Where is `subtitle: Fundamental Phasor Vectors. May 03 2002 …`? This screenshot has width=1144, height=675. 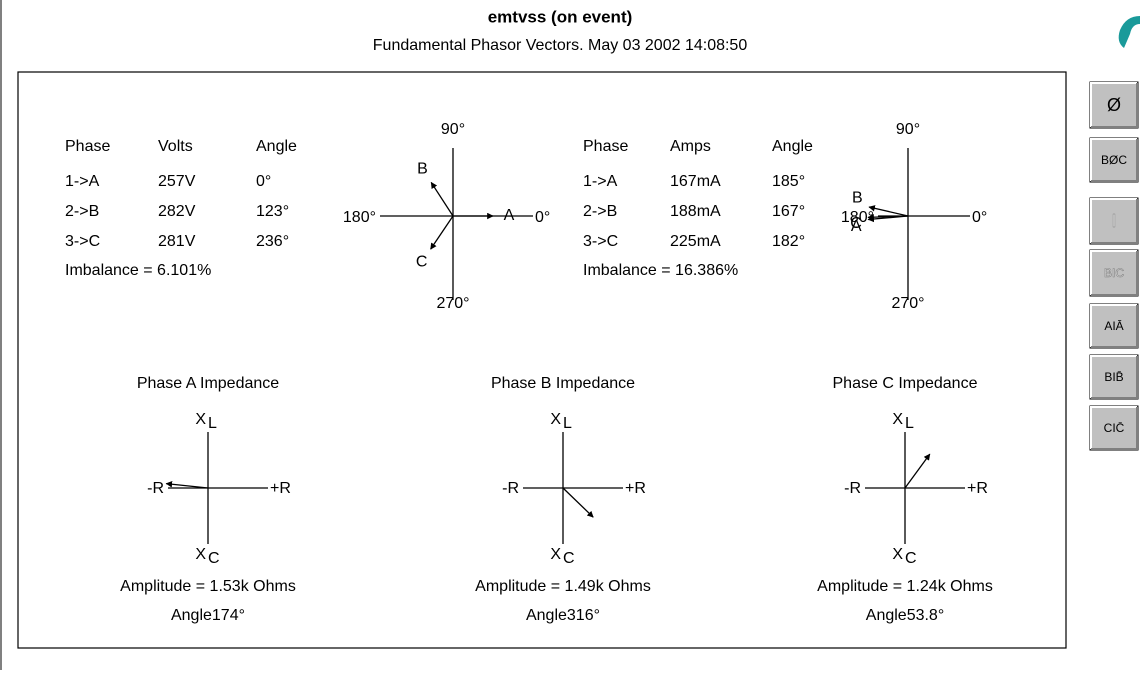 subtitle: Fundamental Phasor Vectors. May 03 2002 … is located at coordinates (560, 45).